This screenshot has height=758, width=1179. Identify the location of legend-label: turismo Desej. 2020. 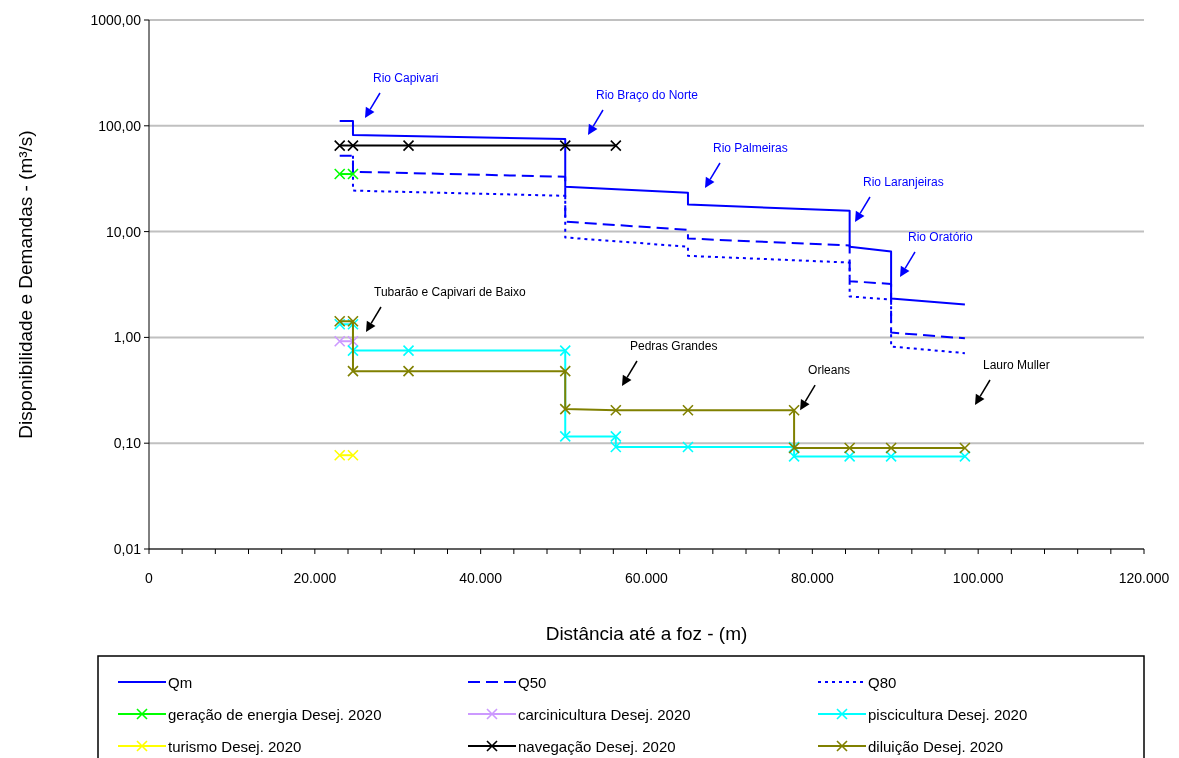
(235, 746).